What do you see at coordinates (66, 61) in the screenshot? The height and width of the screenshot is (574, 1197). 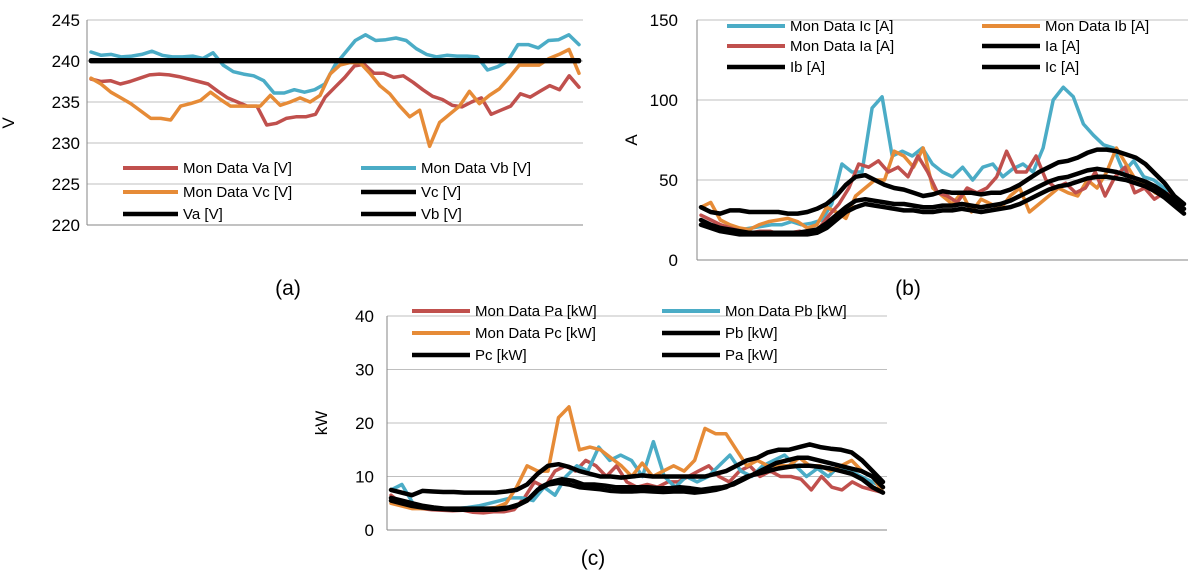 I see `y-tick-label: 240` at bounding box center [66, 61].